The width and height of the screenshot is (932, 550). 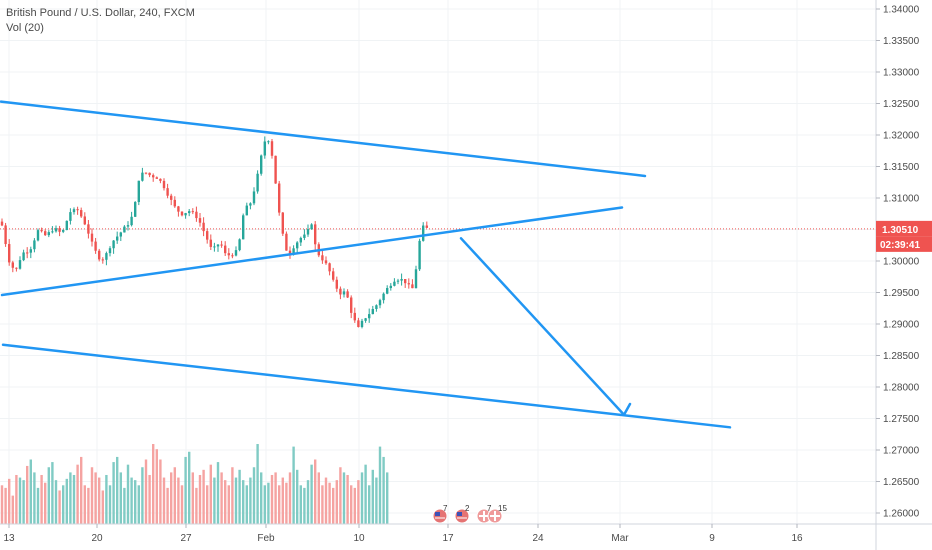 I want to click on event-count: 7, so click(x=489, y=508).